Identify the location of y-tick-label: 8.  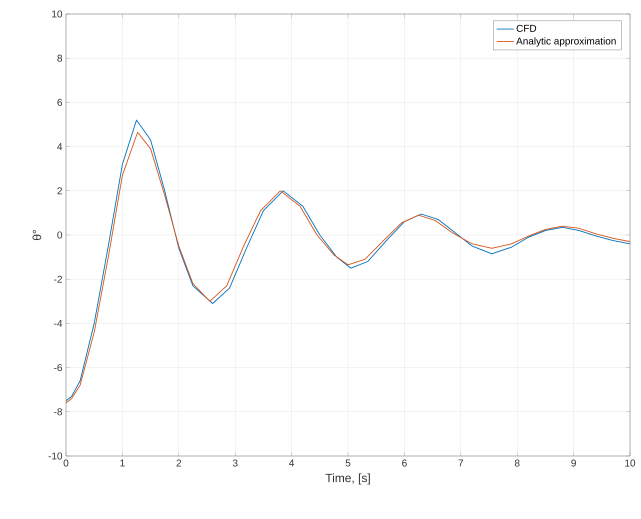
(59, 58).